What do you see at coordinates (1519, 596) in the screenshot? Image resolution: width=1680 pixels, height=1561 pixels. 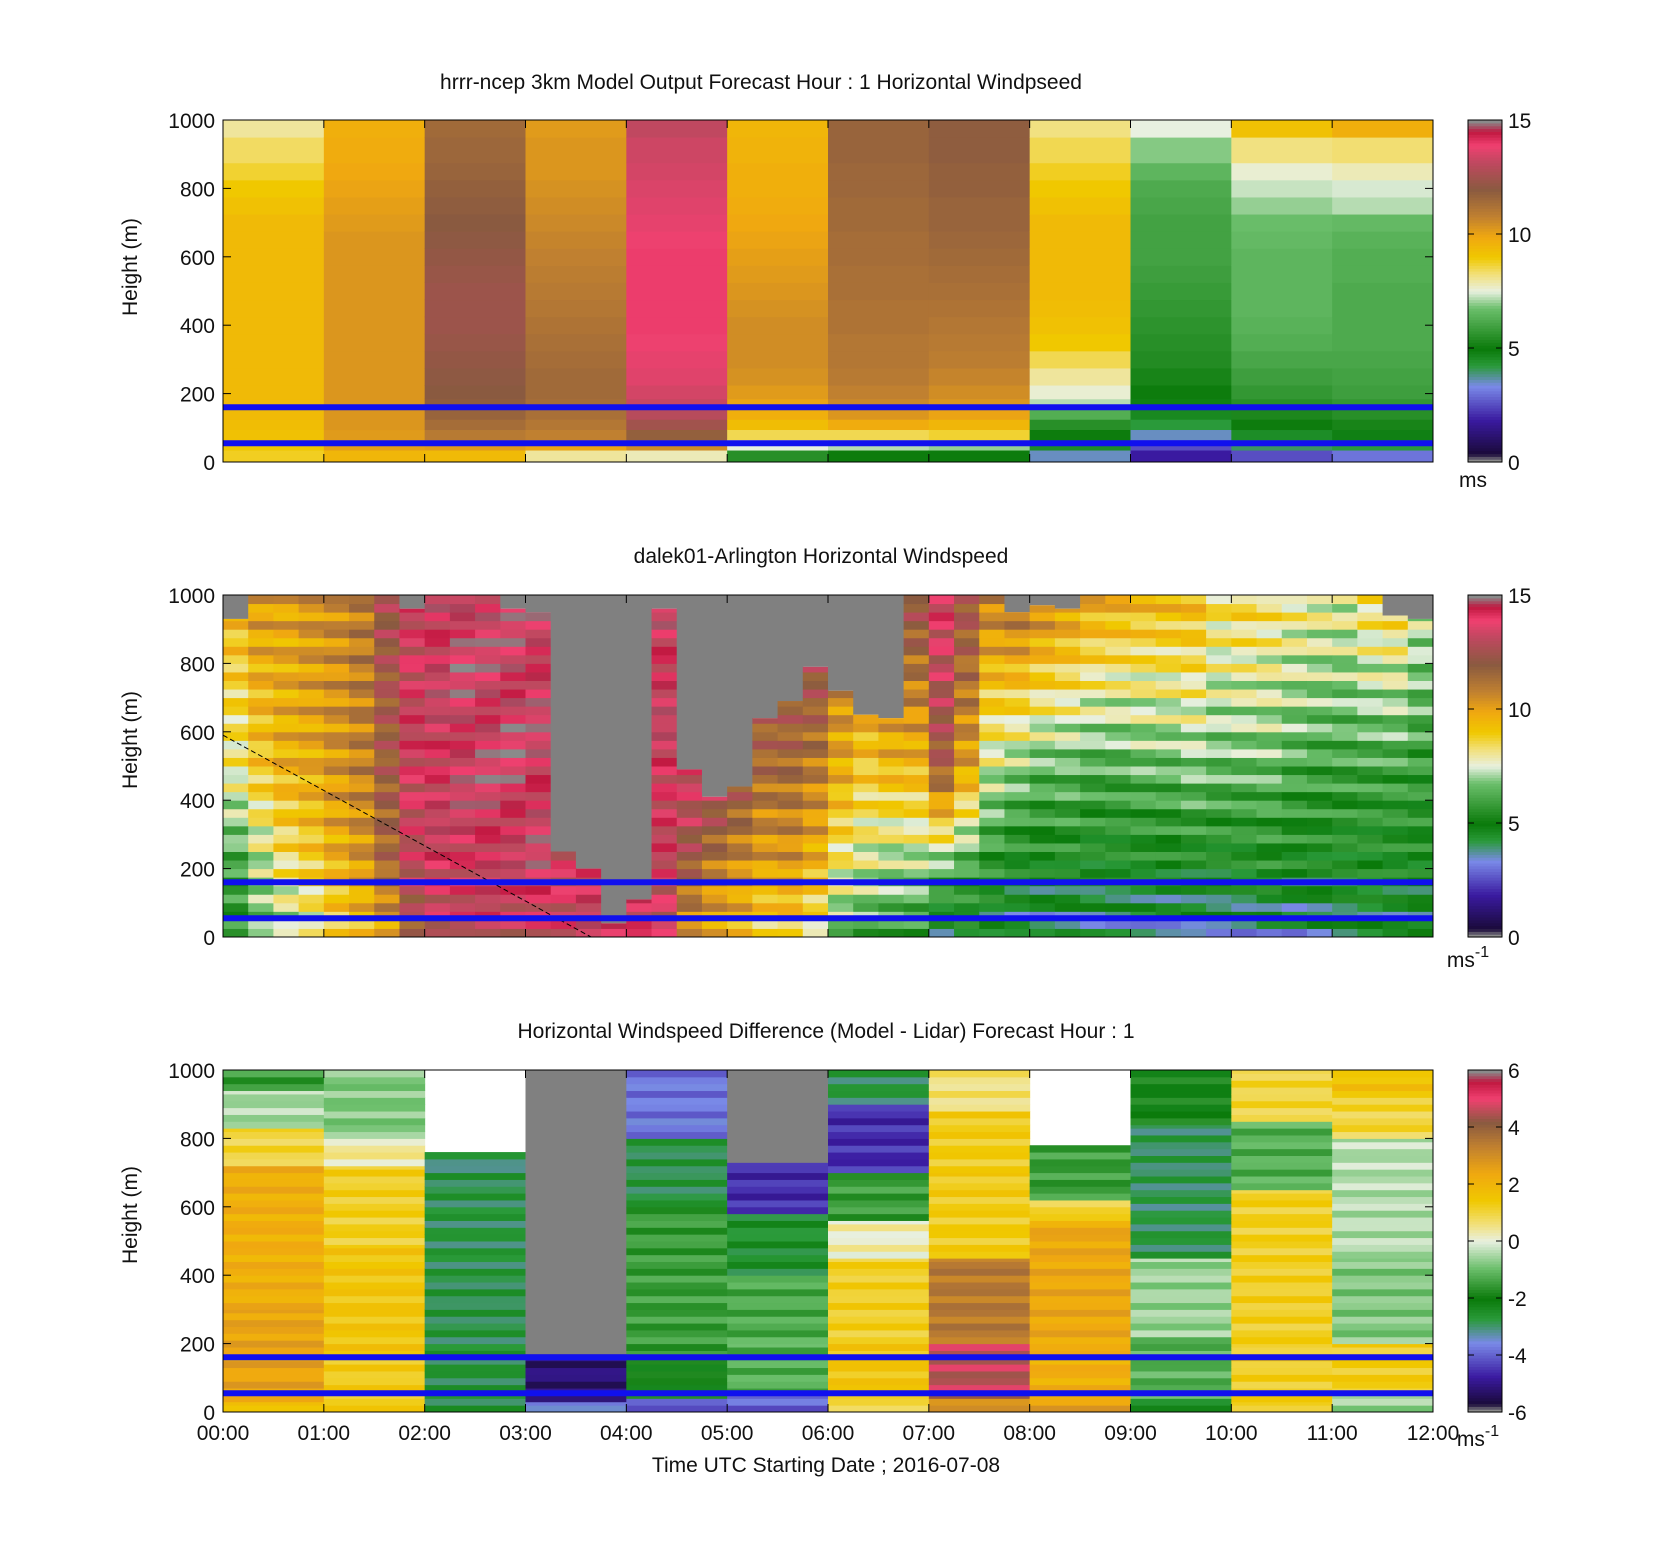 I see `colorbar-tick-label: 15` at bounding box center [1519, 596].